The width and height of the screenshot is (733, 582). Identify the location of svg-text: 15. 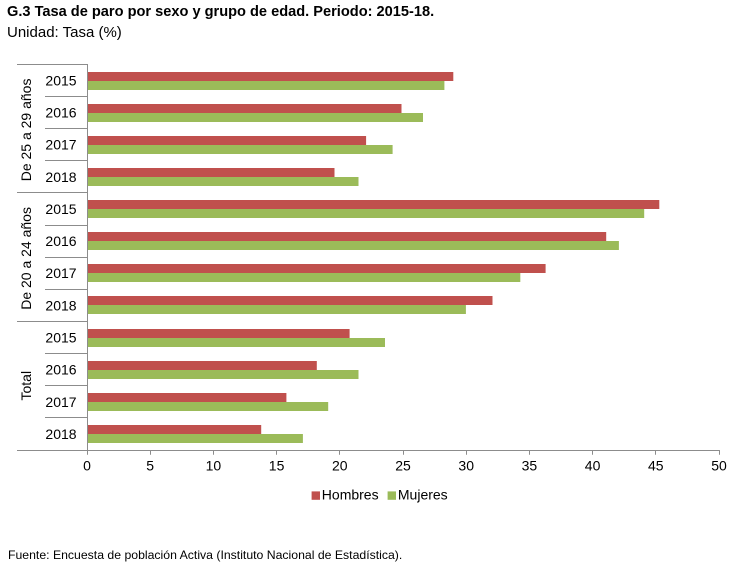
(277, 466).